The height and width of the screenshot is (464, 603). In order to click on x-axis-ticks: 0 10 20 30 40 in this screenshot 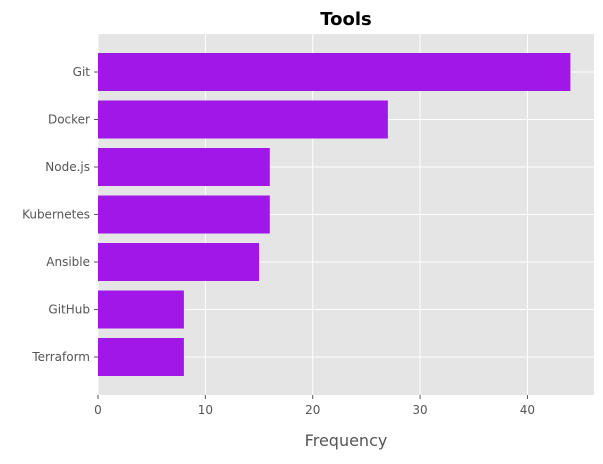, I will do `click(314, 406)`.